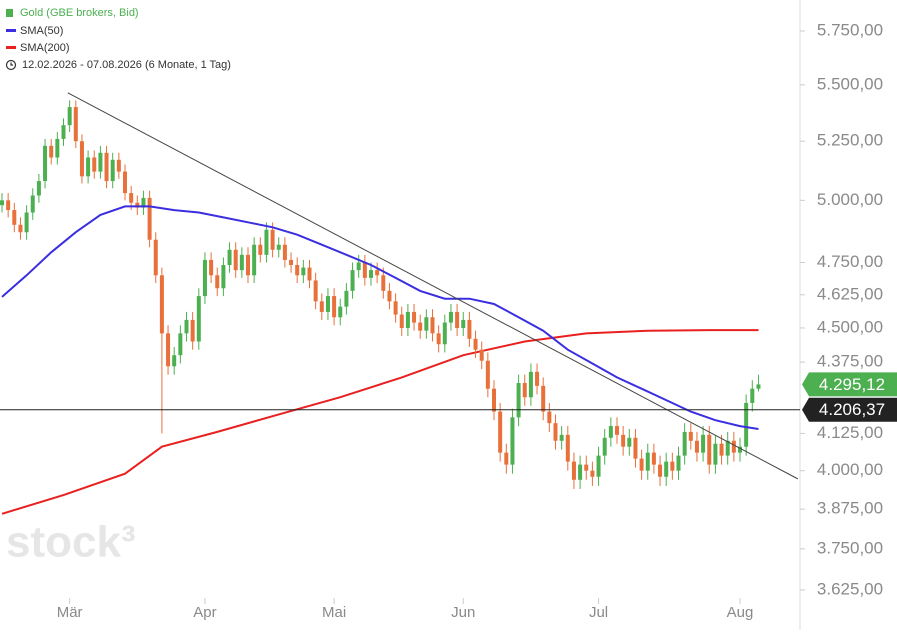 This screenshot has width=897, height=635. Describe the element at coordinates (79, 13) in the screenshot. I see `legend-label: Gold (GBE brokers, Bid)` at that location.